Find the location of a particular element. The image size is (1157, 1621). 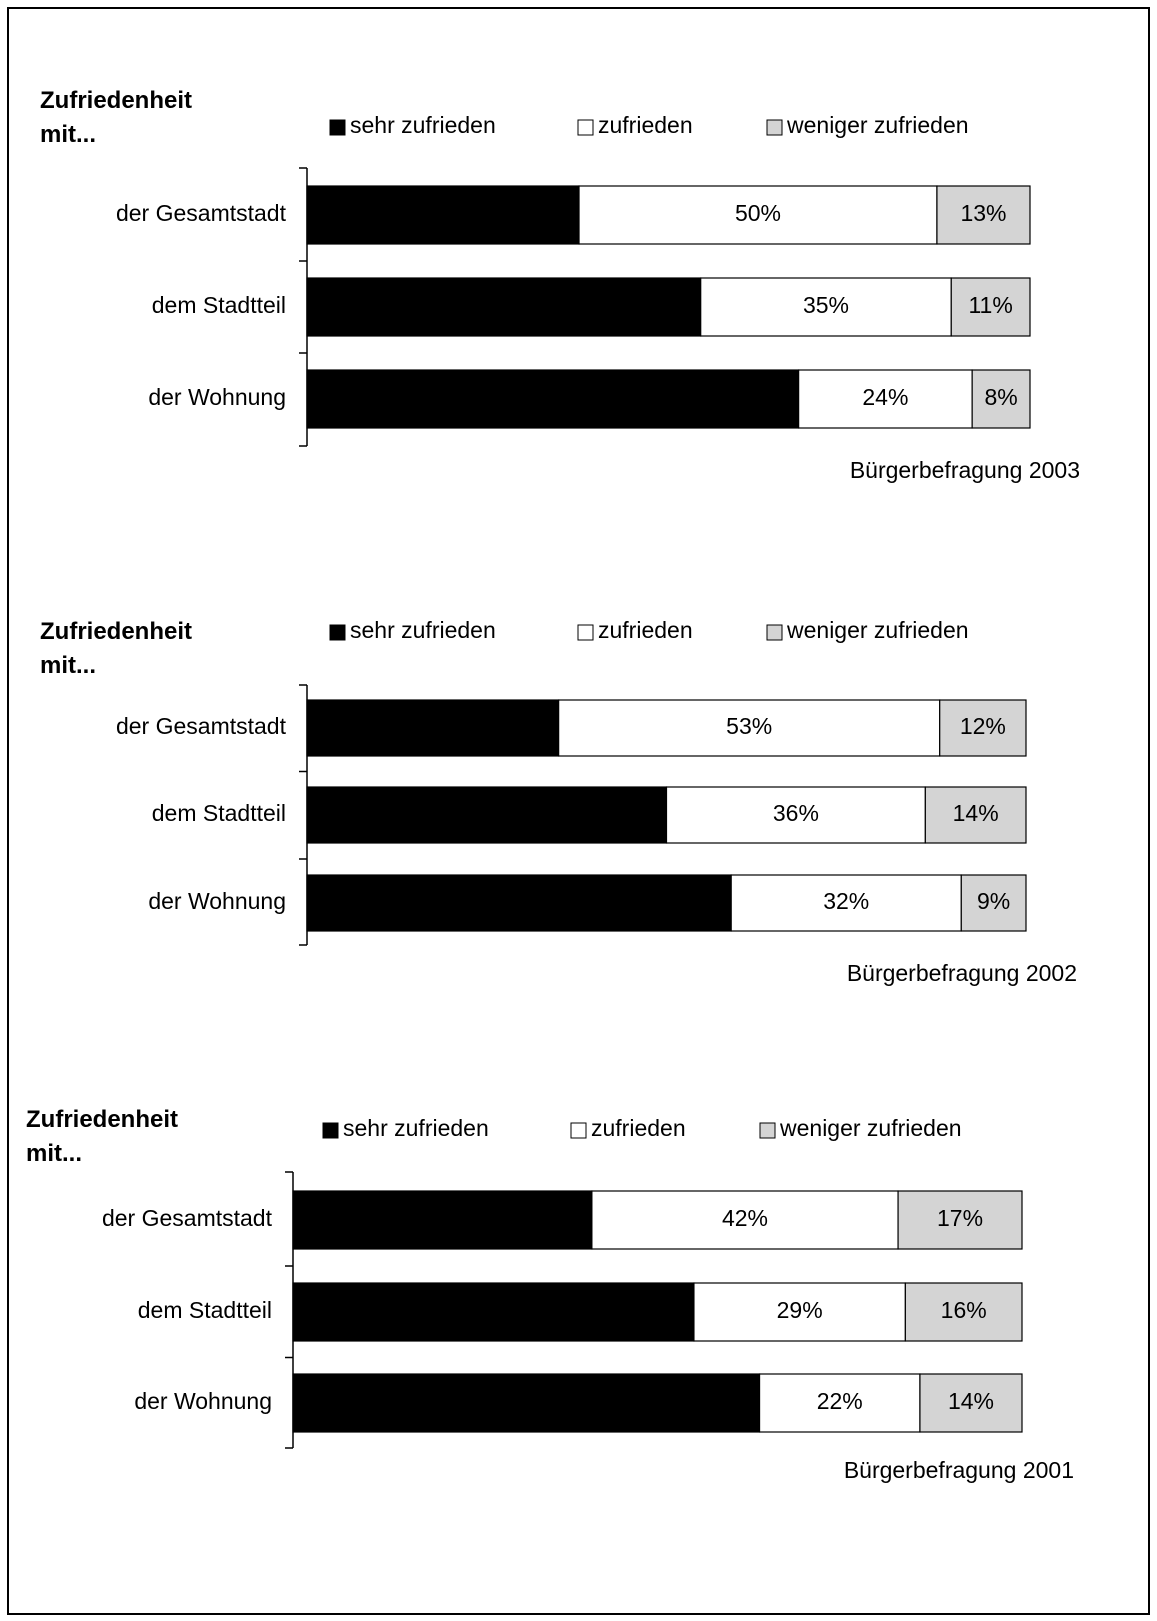

value-label: 13% is located at coordinates (983, 213).